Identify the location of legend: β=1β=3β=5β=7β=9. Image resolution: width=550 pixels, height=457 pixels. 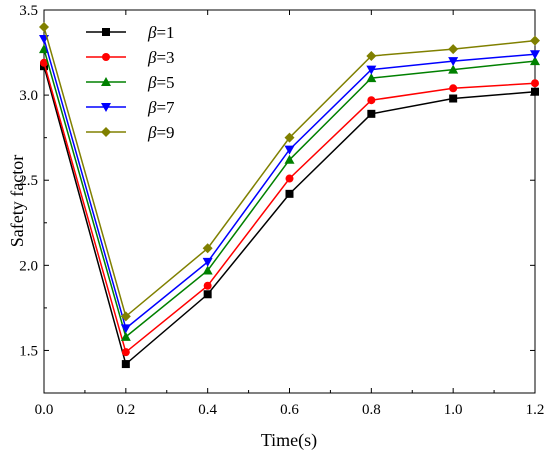
(130, 82).